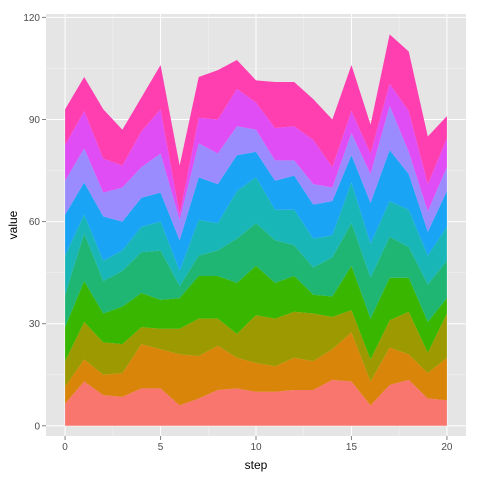 This screenshot has height=480, width=480. What do you see at coordinates (35, 324) in the screenshot?
I see `y-tick-label: 30` at bounding box center [35, 324].